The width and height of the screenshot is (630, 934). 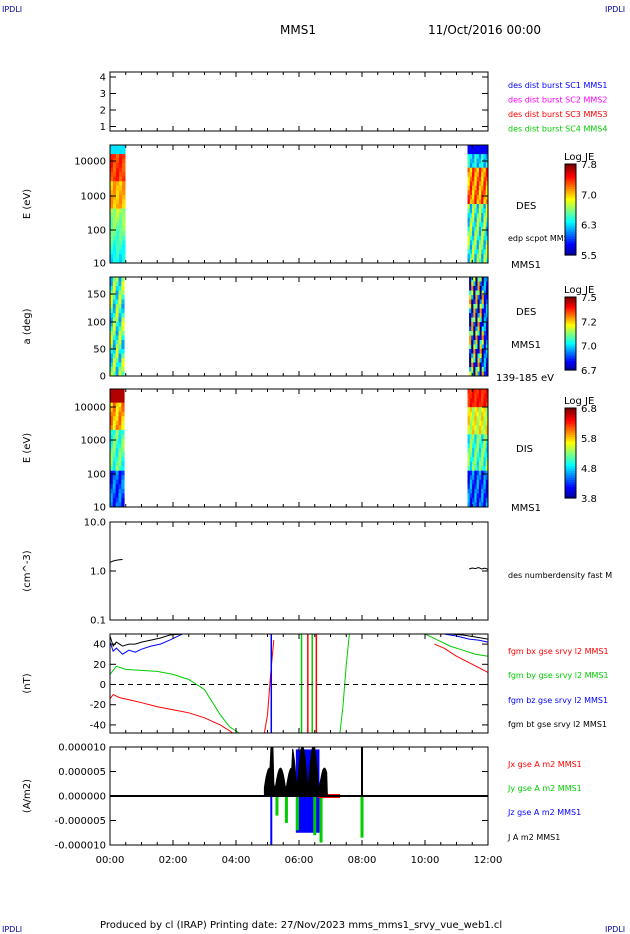 I want to click on legend-entry: fgm bz gse srvy l2 MMS1, so click(x=558, y=700).